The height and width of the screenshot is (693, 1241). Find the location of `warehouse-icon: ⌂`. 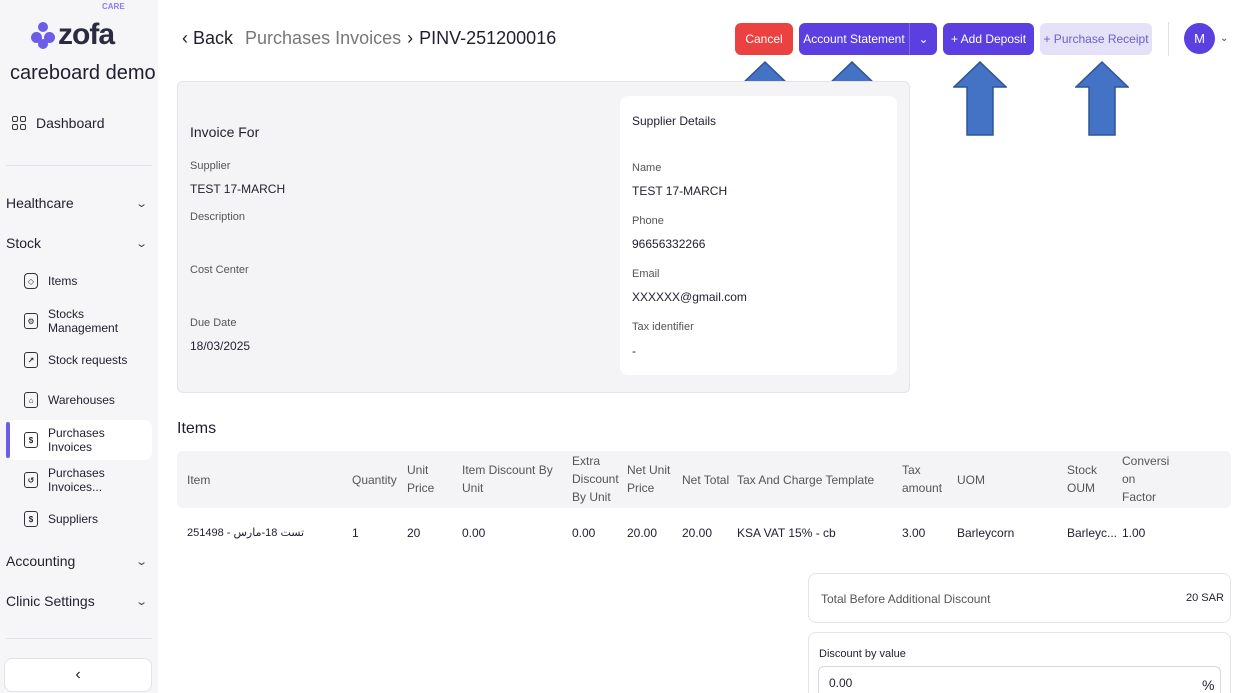

warehouse-icon: ⌂ is located at coordinates (31, 400).